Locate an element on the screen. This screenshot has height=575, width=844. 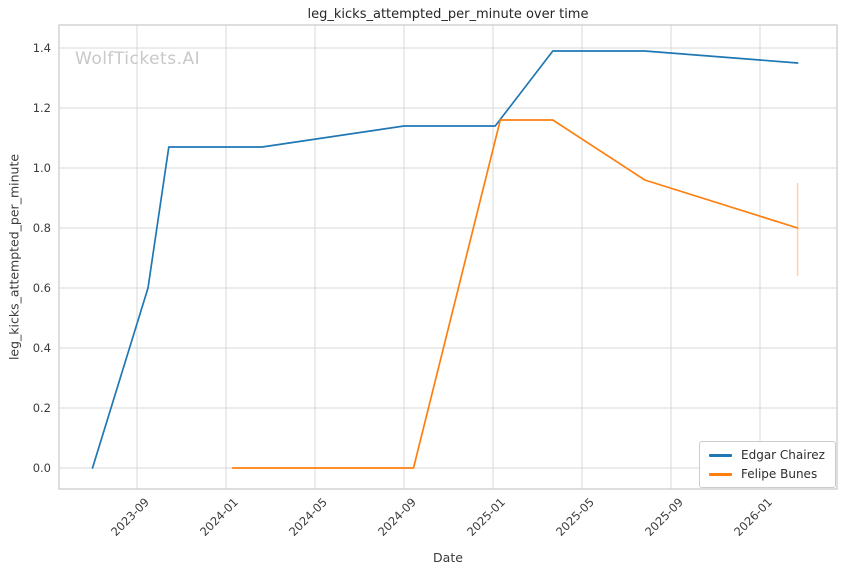
y-tick-label: 0.6 is located at coordinates (41, 288).